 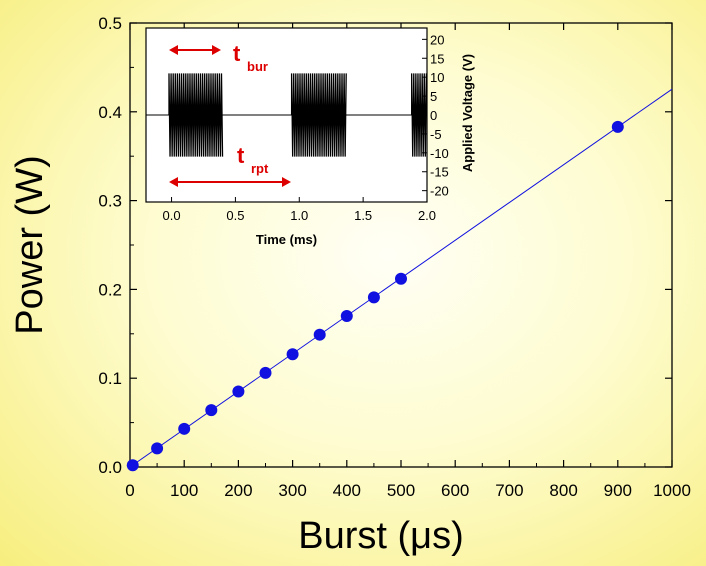 What do you see at coordinates (30, 244) in the screenshot?
I see `y-axis-label: Power (W)` at bounding box center [30, 244].